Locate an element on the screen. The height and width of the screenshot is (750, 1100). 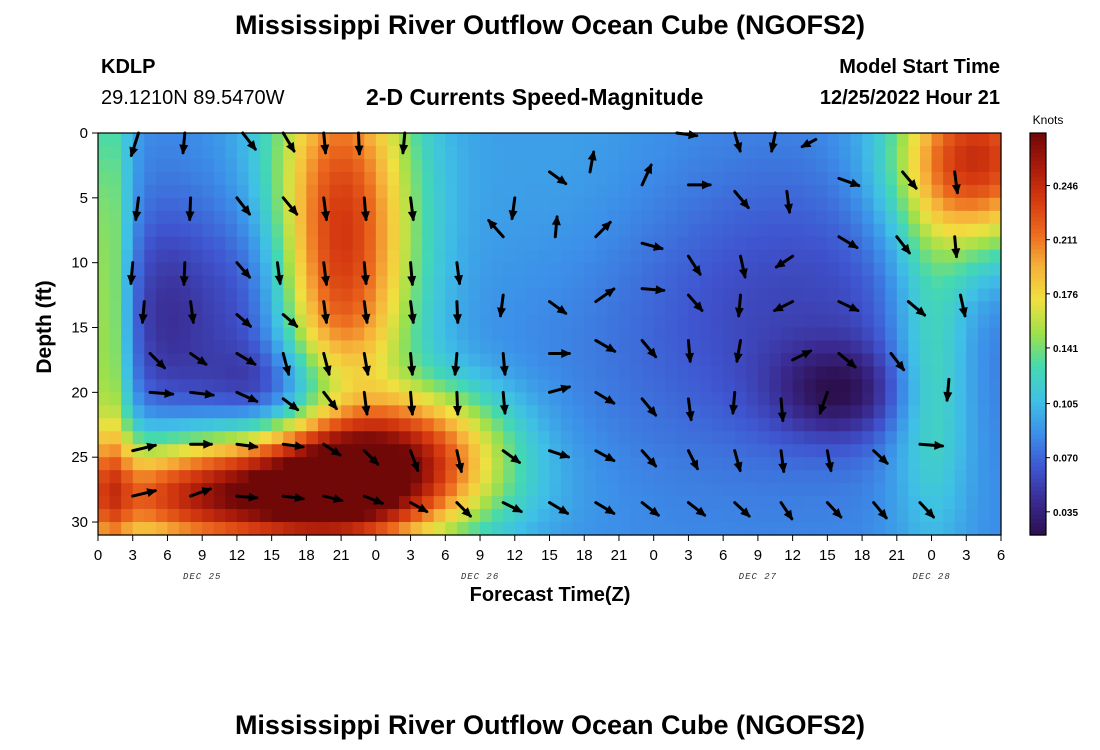
current-vector is located at coordinates (412, 209).